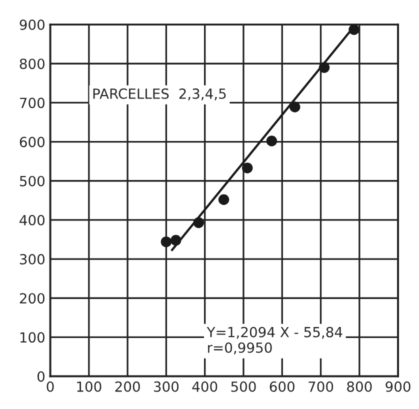  I want to click on x-tick-label: 100, so click(89, 386).